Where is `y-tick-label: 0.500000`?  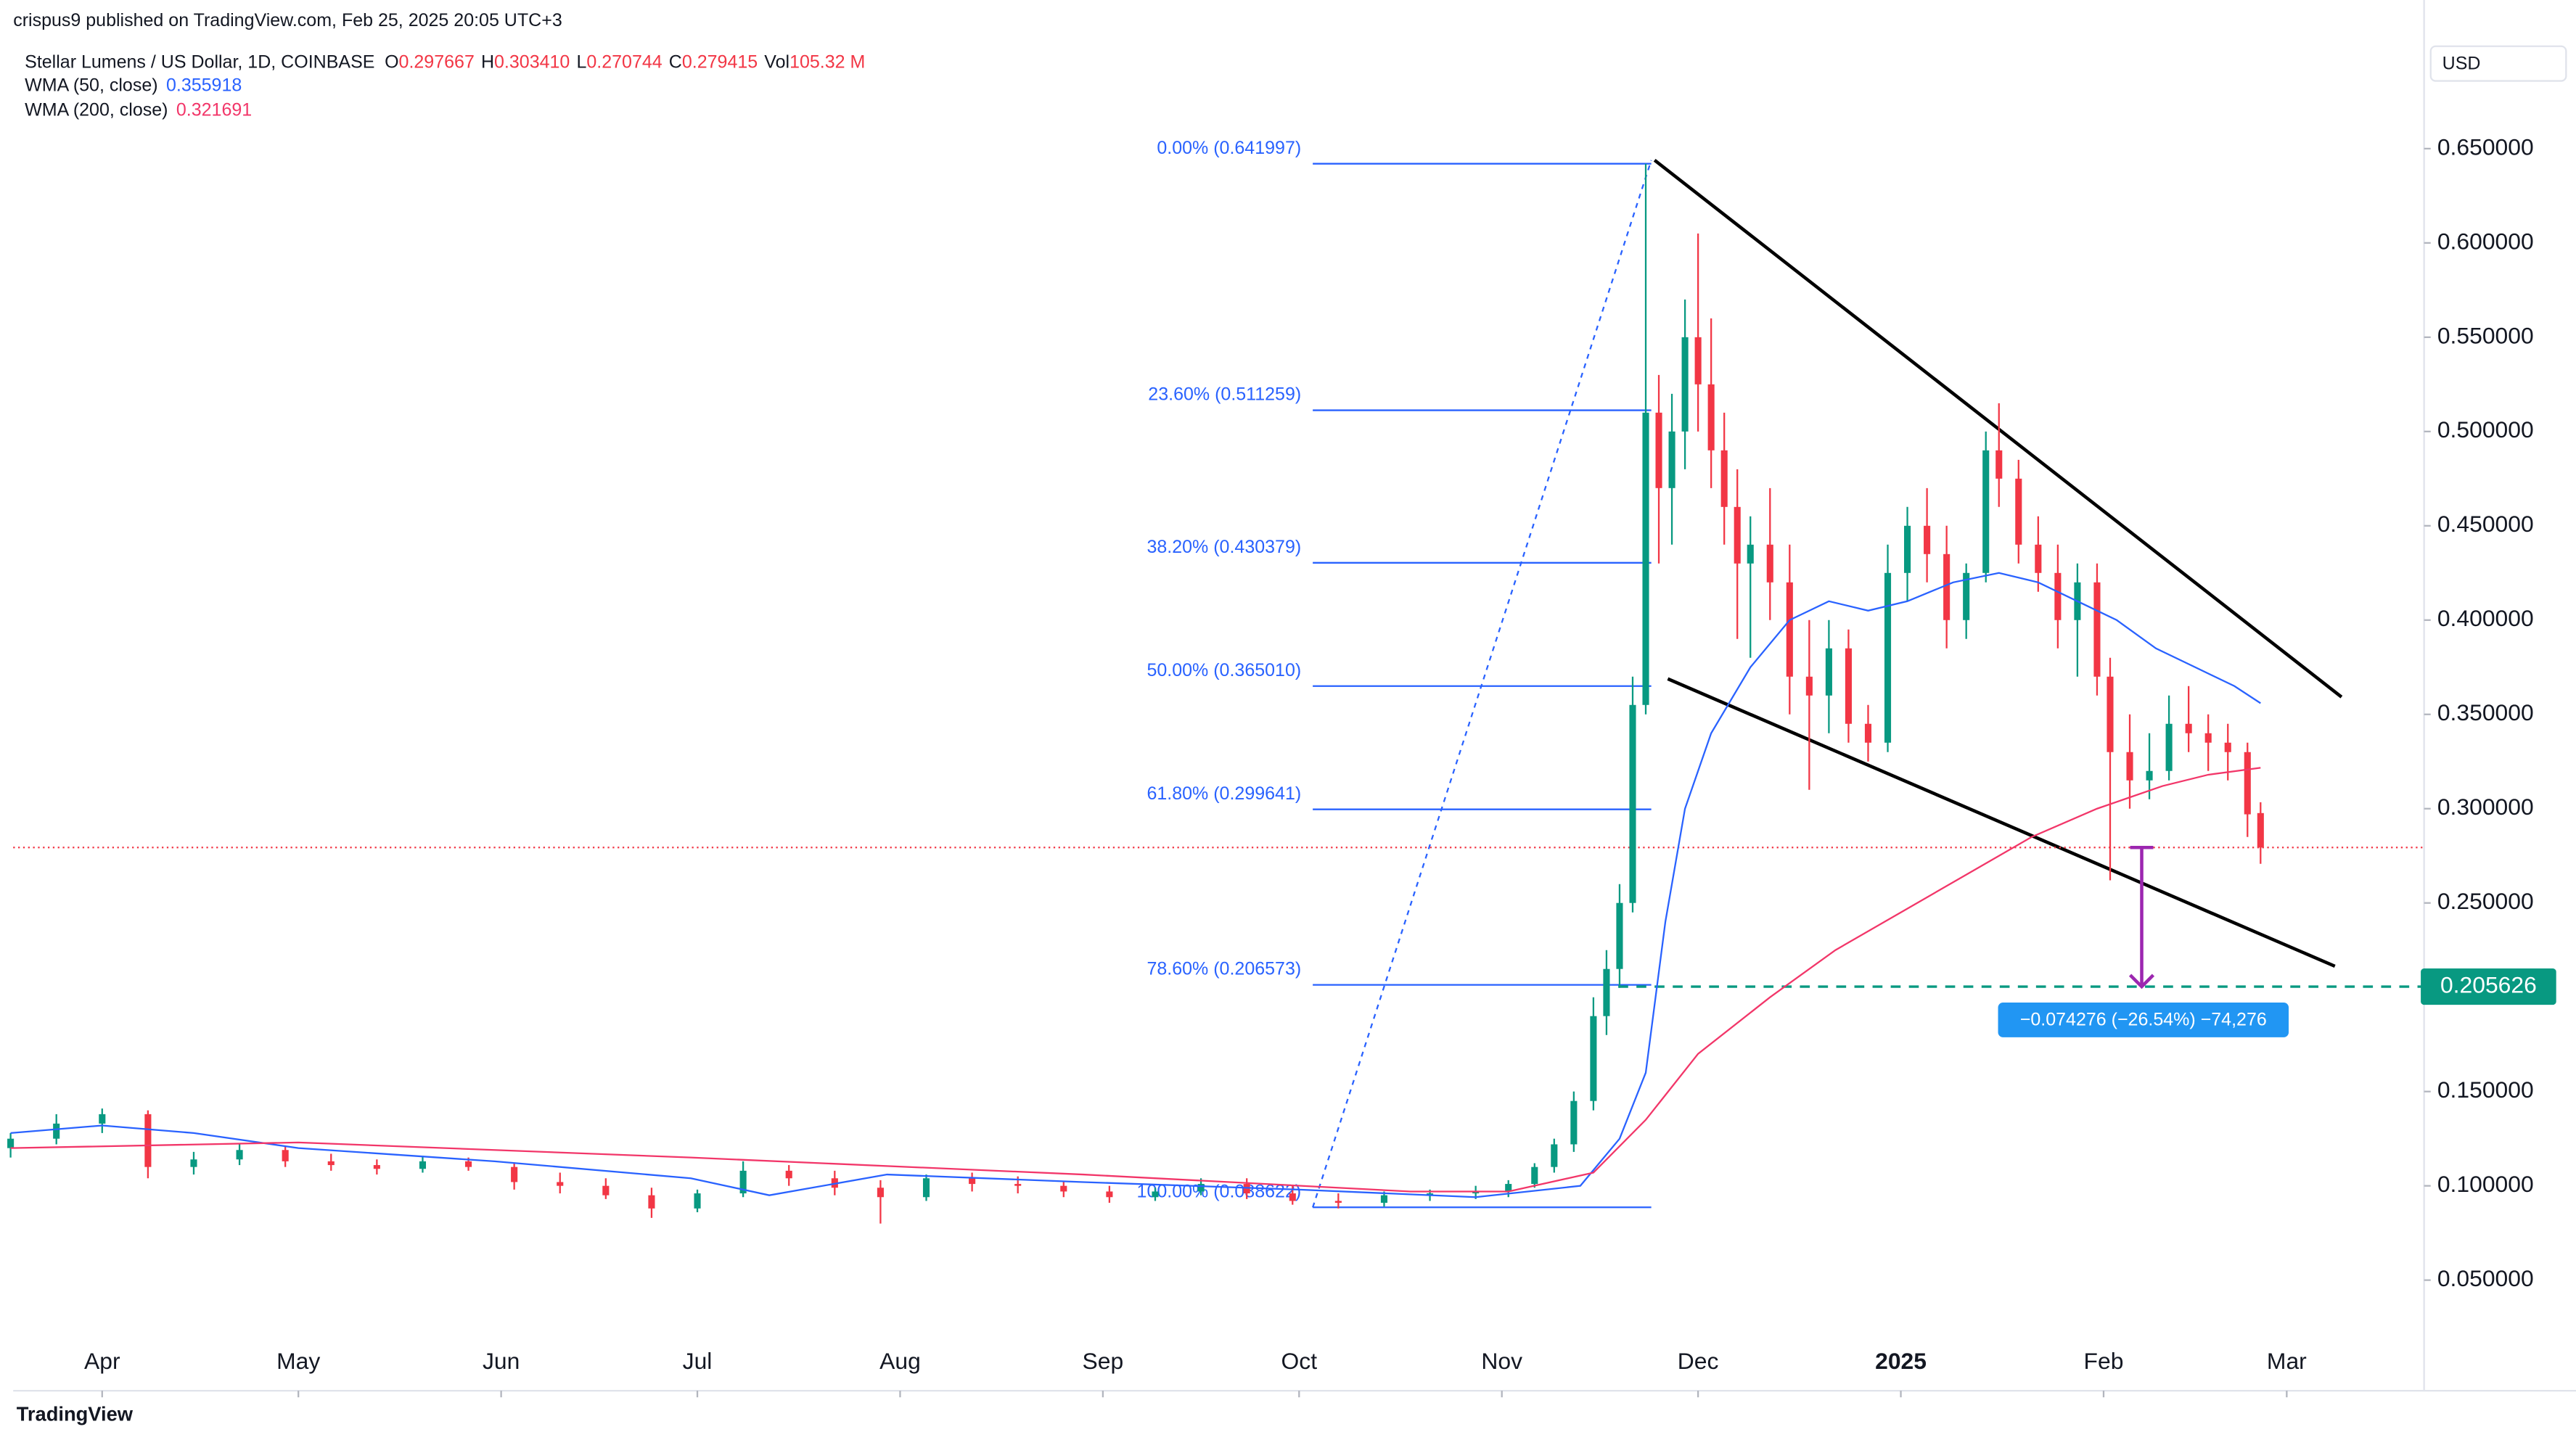
y-tick-label: 0.500000 is located at coordinates (2485, 429).